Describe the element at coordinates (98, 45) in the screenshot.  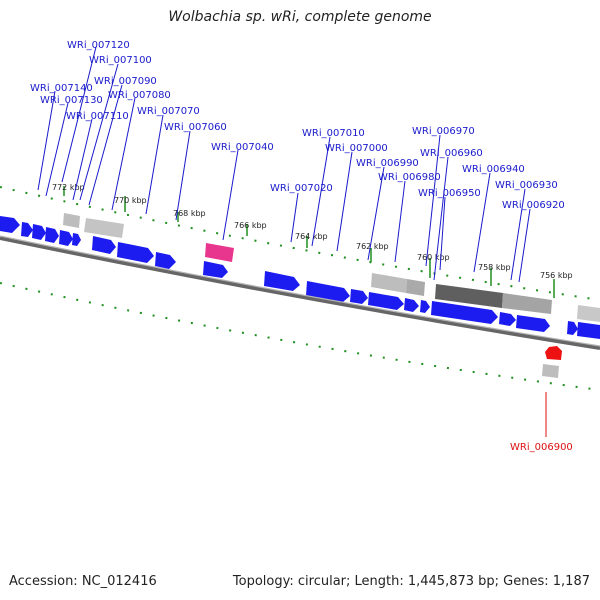
I see `gene-label: WRi_007120` at that location.